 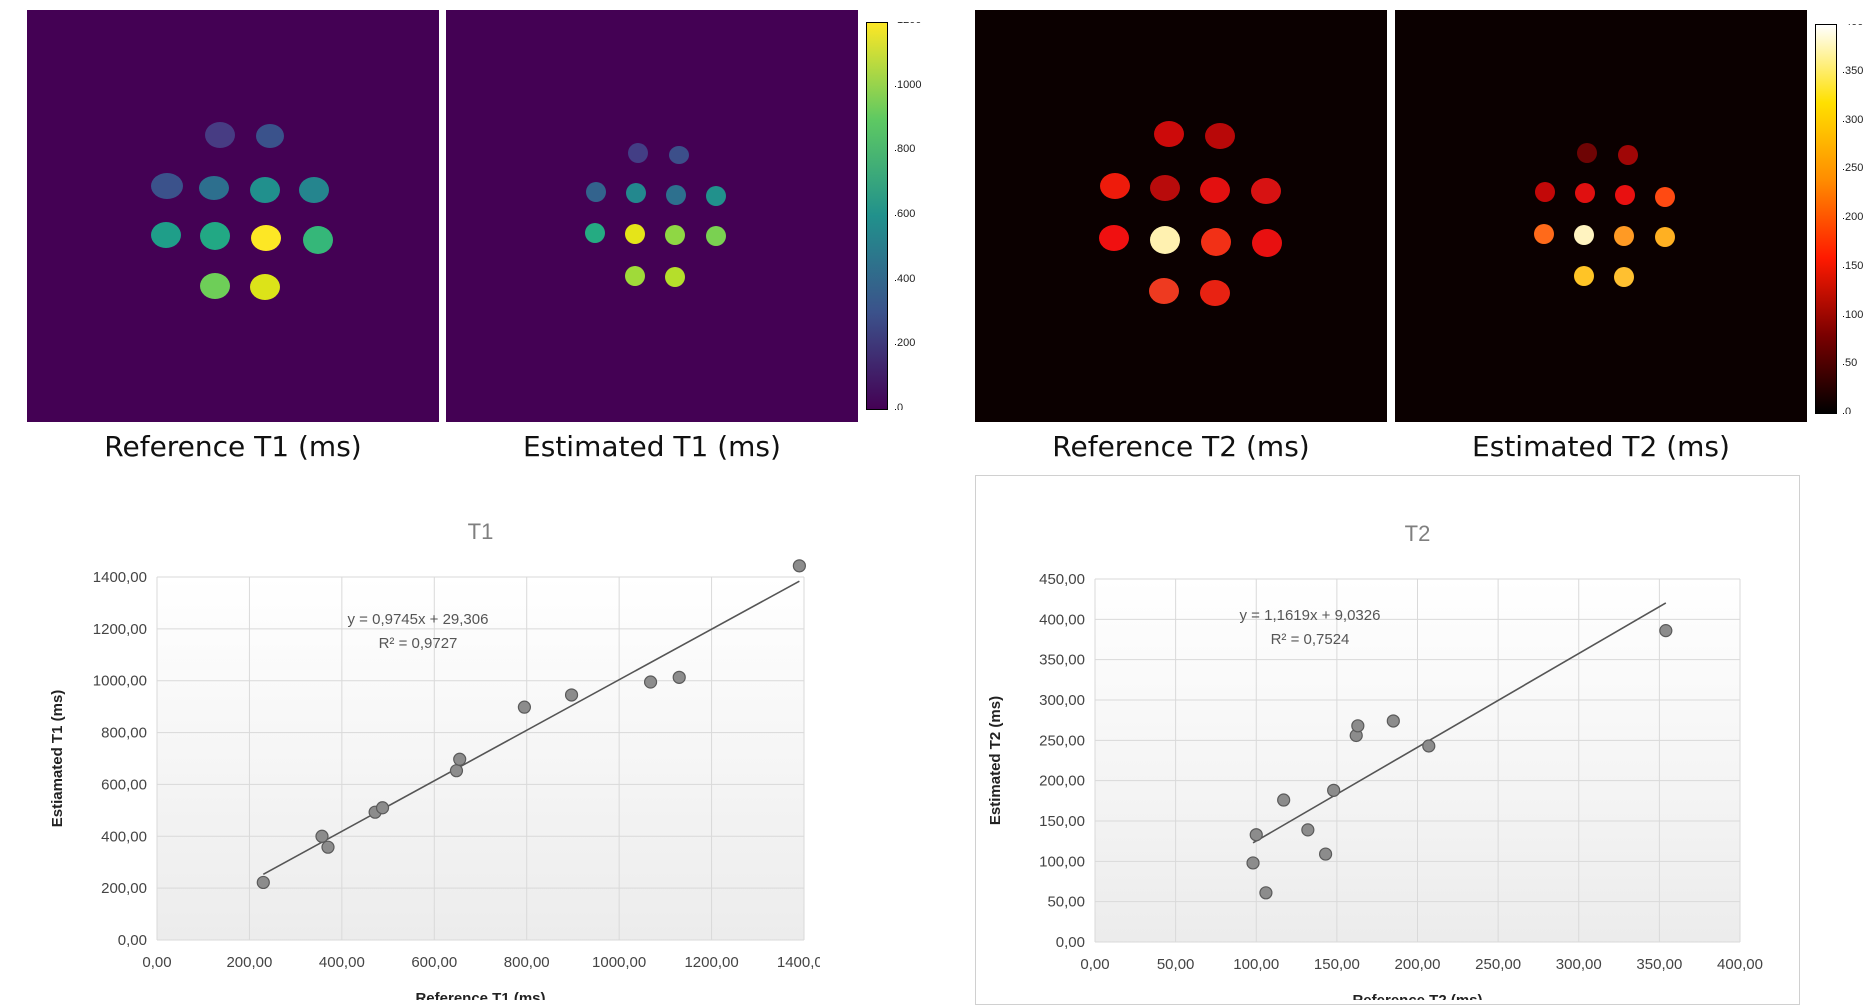 I want to click on x-tick-label: 800,00, so click(x=527, y=962).